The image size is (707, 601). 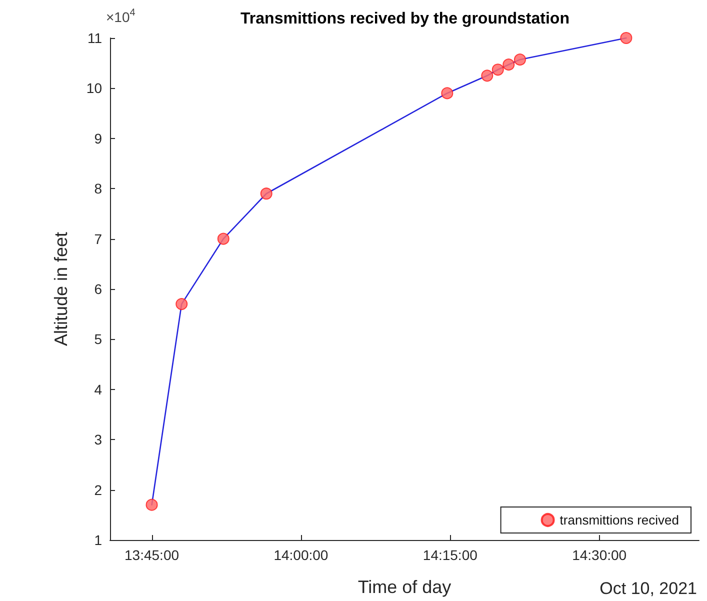 I want to click on chart-title: Transmittions recived by the groundstation, so click(x=405, y=19).